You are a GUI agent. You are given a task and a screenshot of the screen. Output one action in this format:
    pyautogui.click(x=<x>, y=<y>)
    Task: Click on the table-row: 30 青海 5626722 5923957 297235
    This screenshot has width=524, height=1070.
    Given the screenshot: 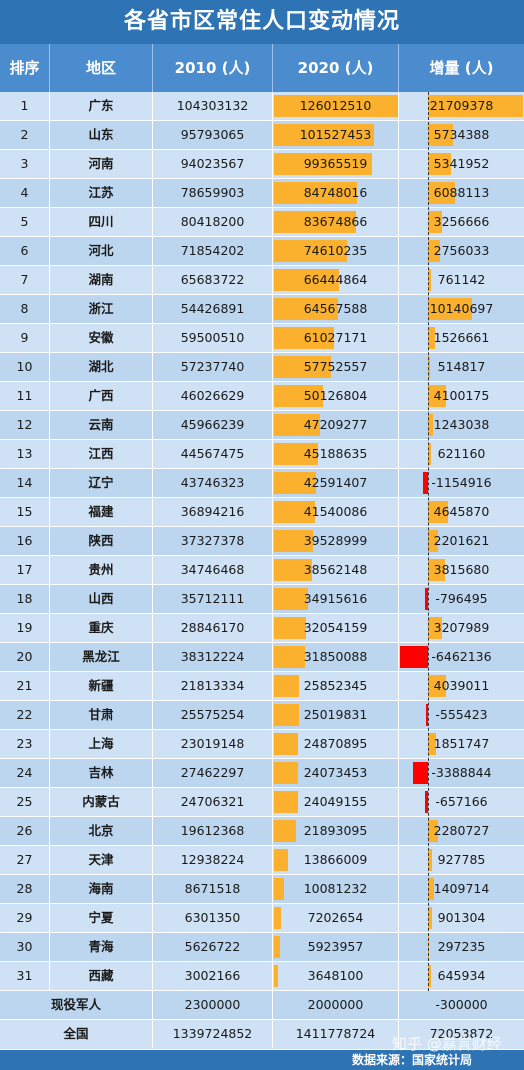 What is the action you would take?
    pyautogui.click(x=262, y=947)
    